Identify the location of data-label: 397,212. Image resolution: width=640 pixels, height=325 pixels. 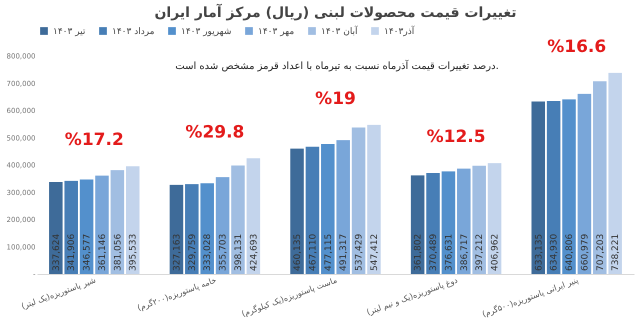
(480, 252).